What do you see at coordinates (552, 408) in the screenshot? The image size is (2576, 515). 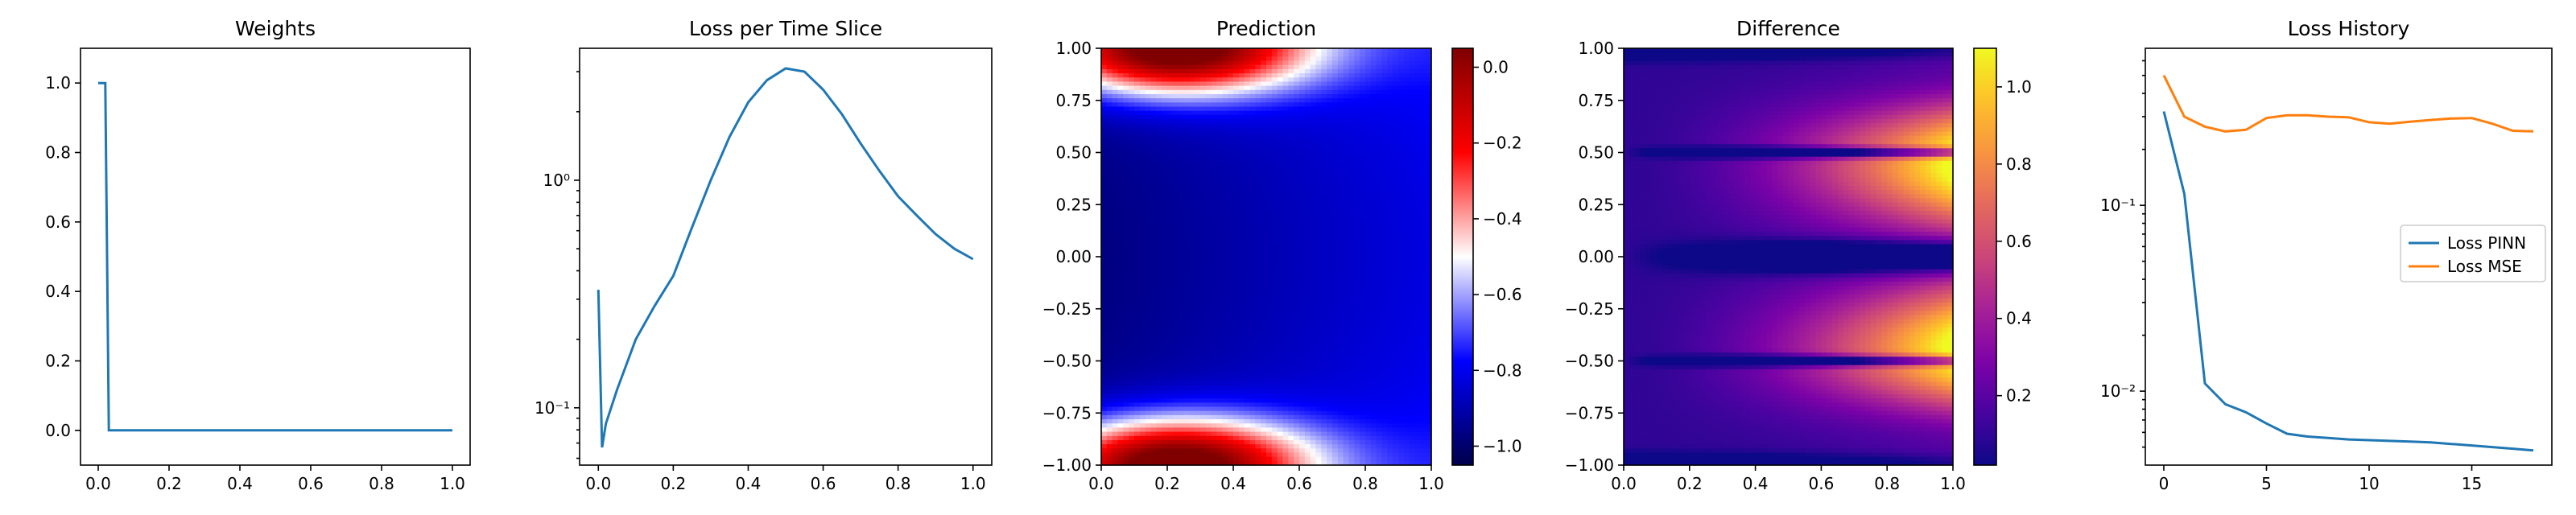 I see `y-tick-label: 10⁻¹` at bounding box center [552, 408].